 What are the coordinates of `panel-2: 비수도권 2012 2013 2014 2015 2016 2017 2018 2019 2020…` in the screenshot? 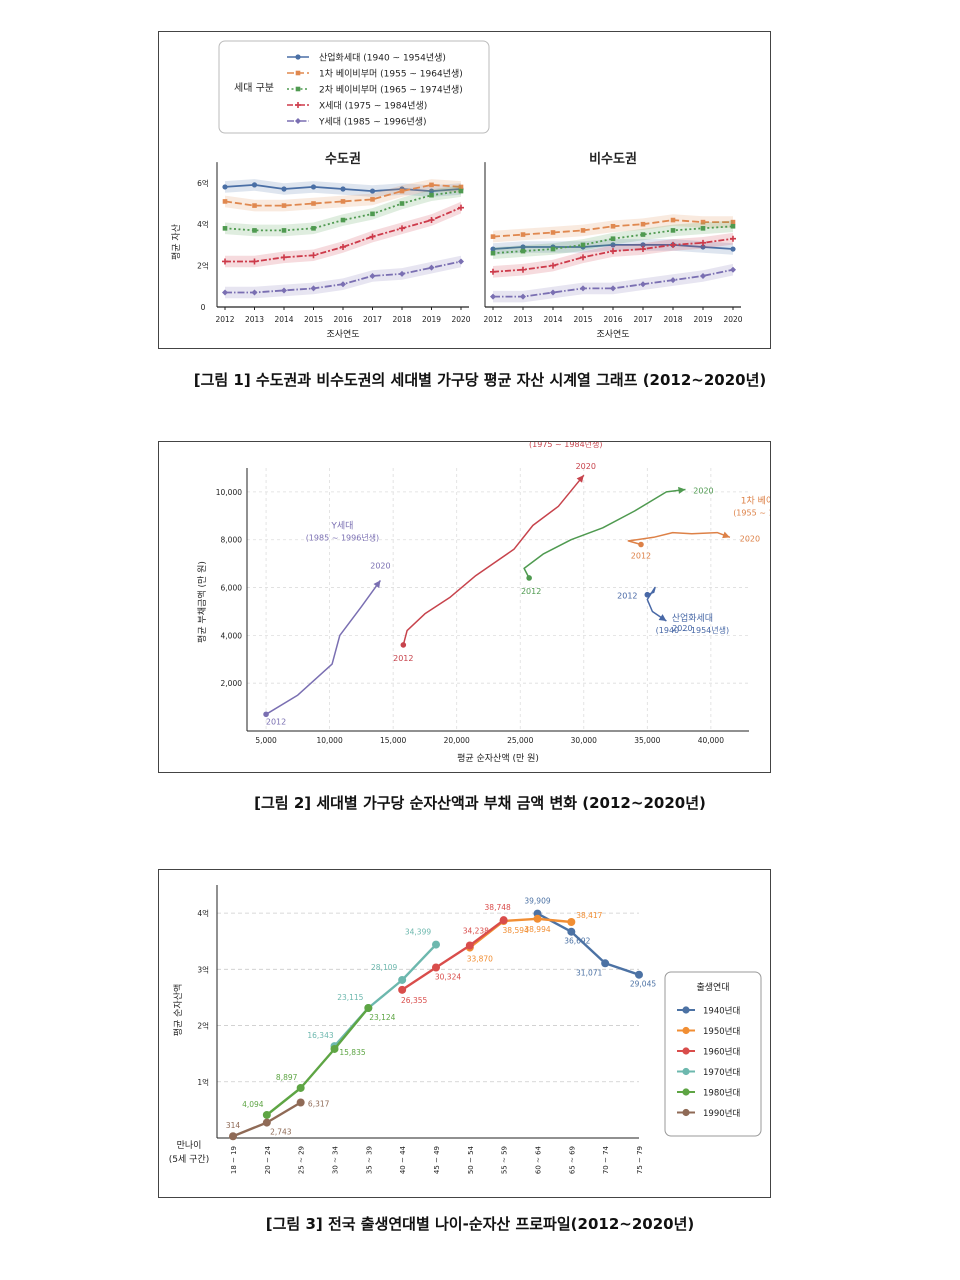 It's located at (612, 246).